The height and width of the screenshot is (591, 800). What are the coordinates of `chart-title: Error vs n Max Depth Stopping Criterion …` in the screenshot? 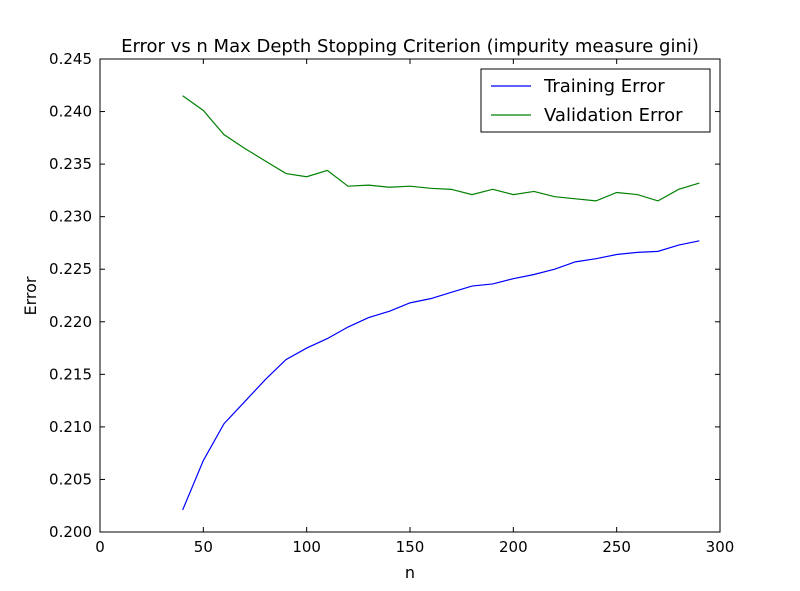 It's located at (410, 46).